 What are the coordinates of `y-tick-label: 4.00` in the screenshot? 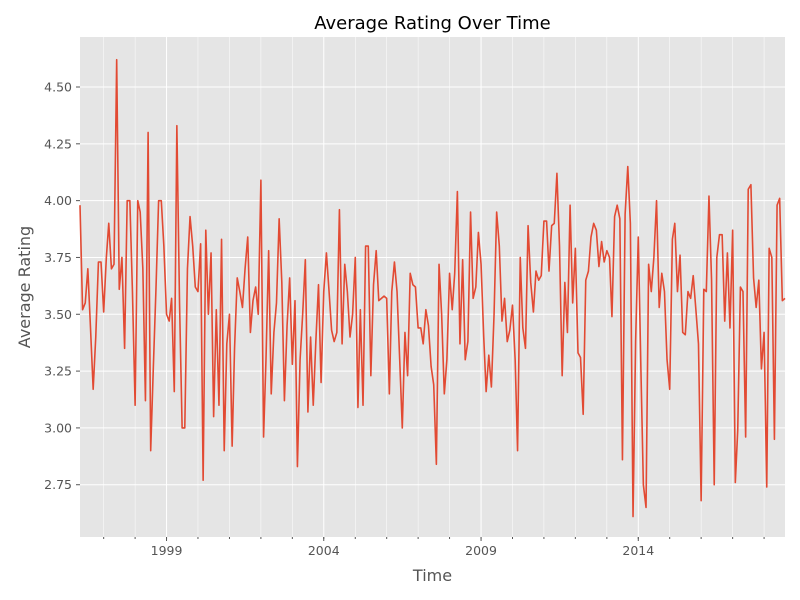 It's located at (58, 200).